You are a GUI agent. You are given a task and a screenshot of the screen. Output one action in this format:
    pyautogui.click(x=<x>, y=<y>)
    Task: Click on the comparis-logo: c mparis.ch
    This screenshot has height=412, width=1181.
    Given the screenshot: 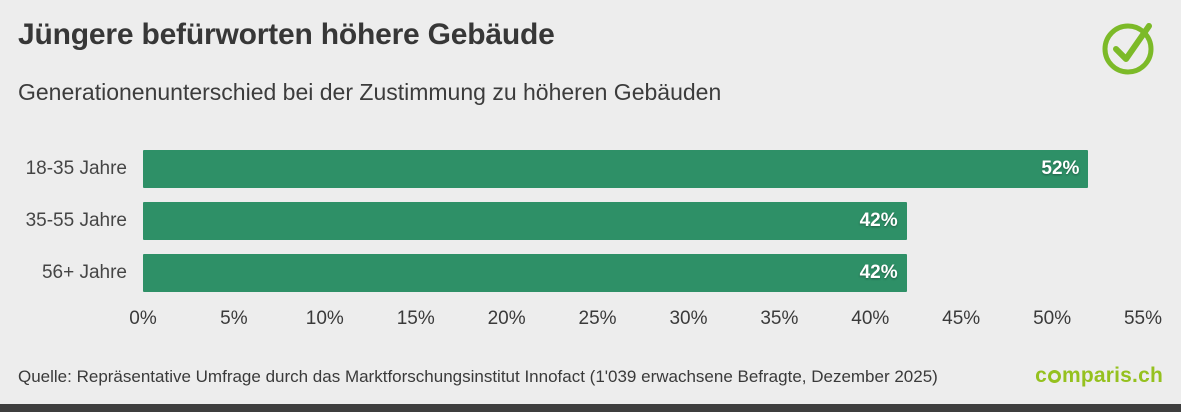 What is the action you would take?
    pyautogui.click(x=1099, y=376)
    